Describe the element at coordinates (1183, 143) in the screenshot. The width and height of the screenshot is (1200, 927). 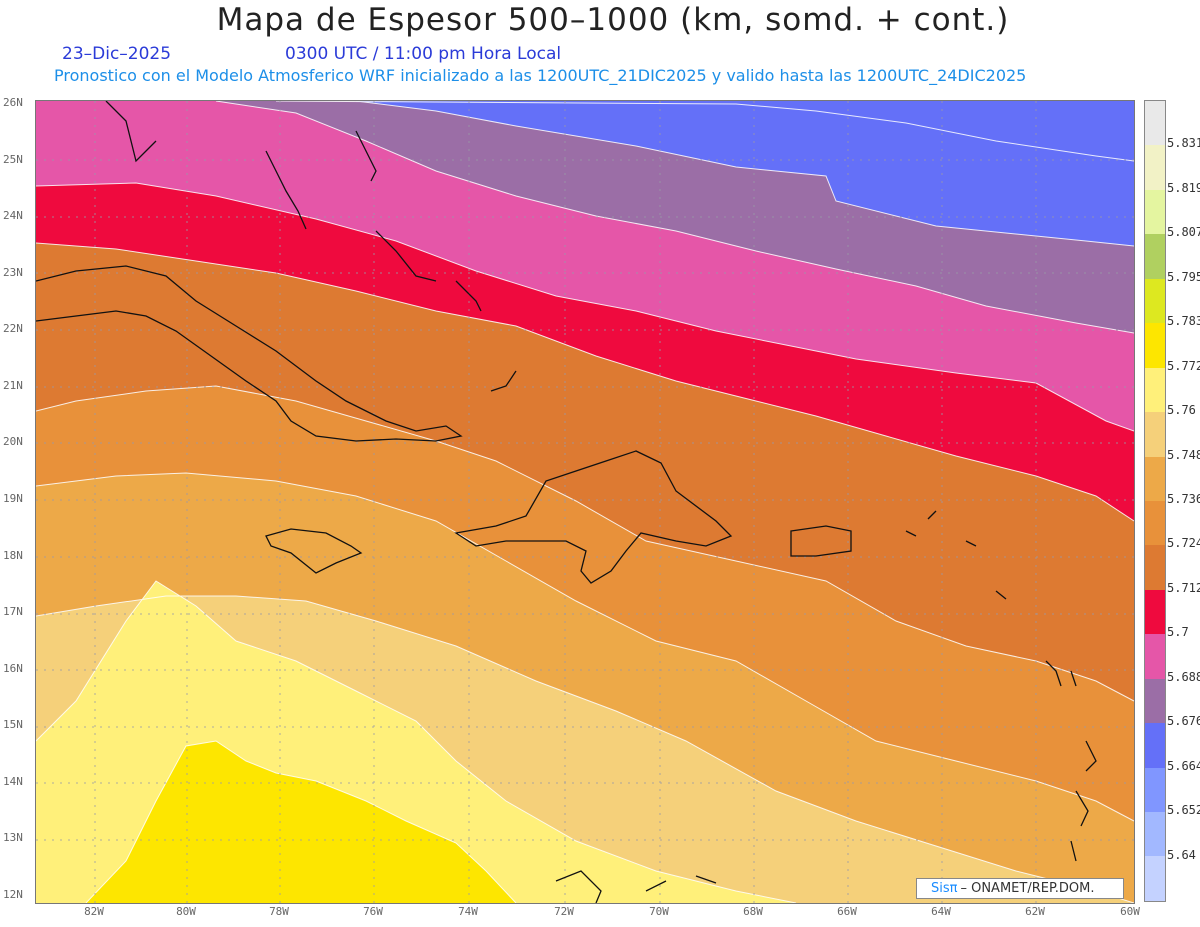
I see `colorbar-label: 5.831` at that location.